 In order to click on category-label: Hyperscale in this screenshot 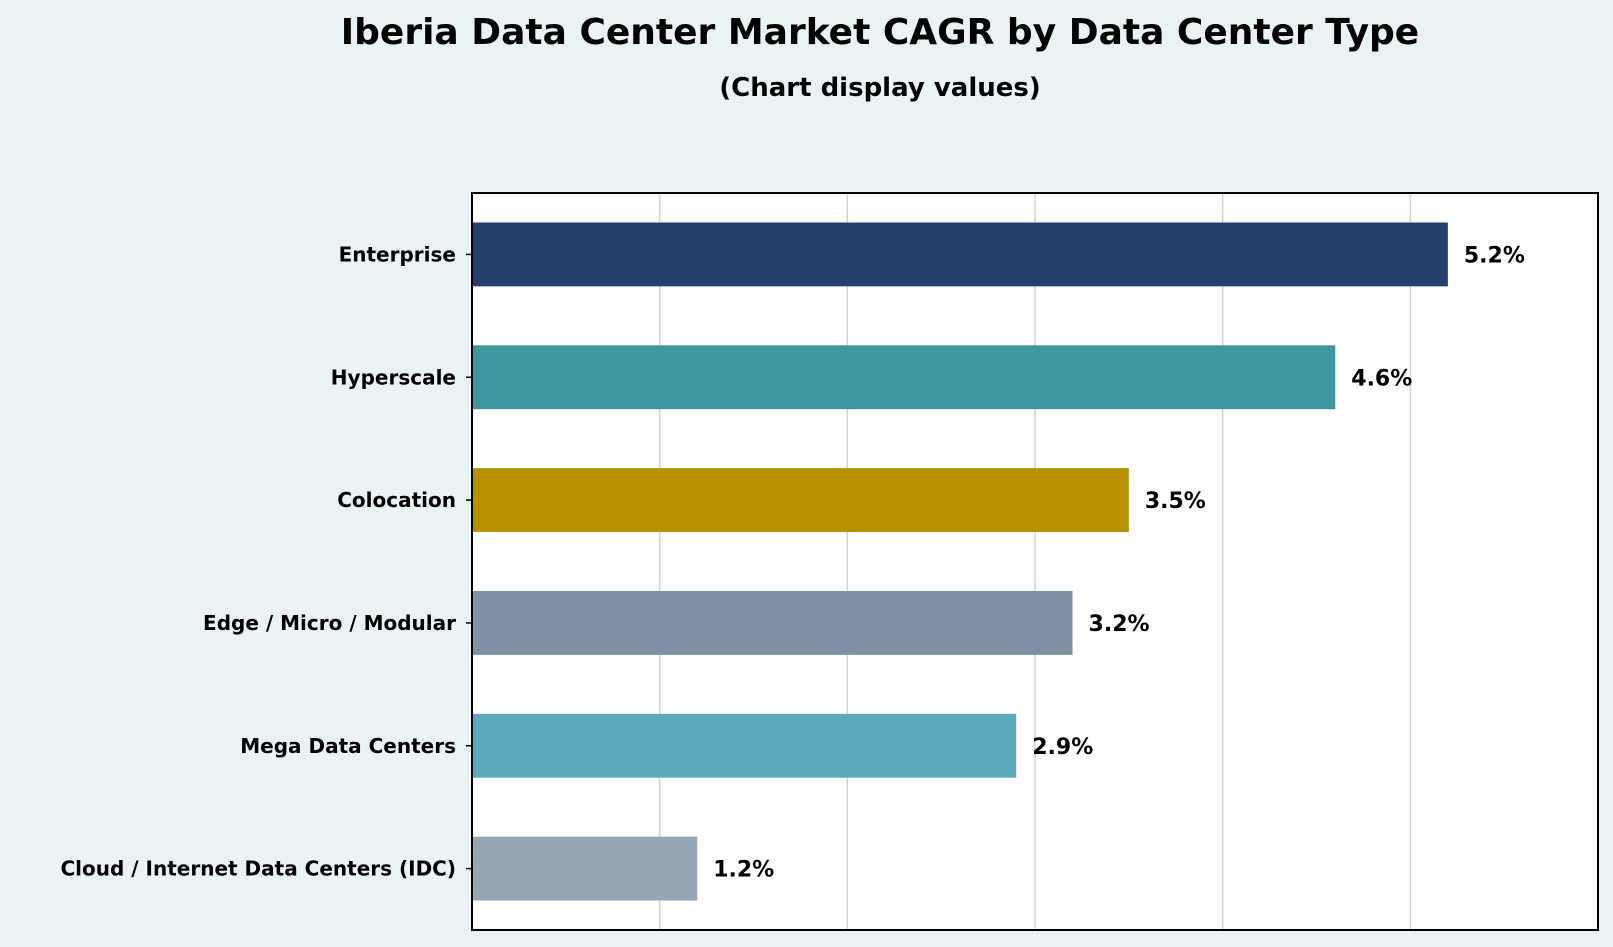, I will do `click(393, 377)`.